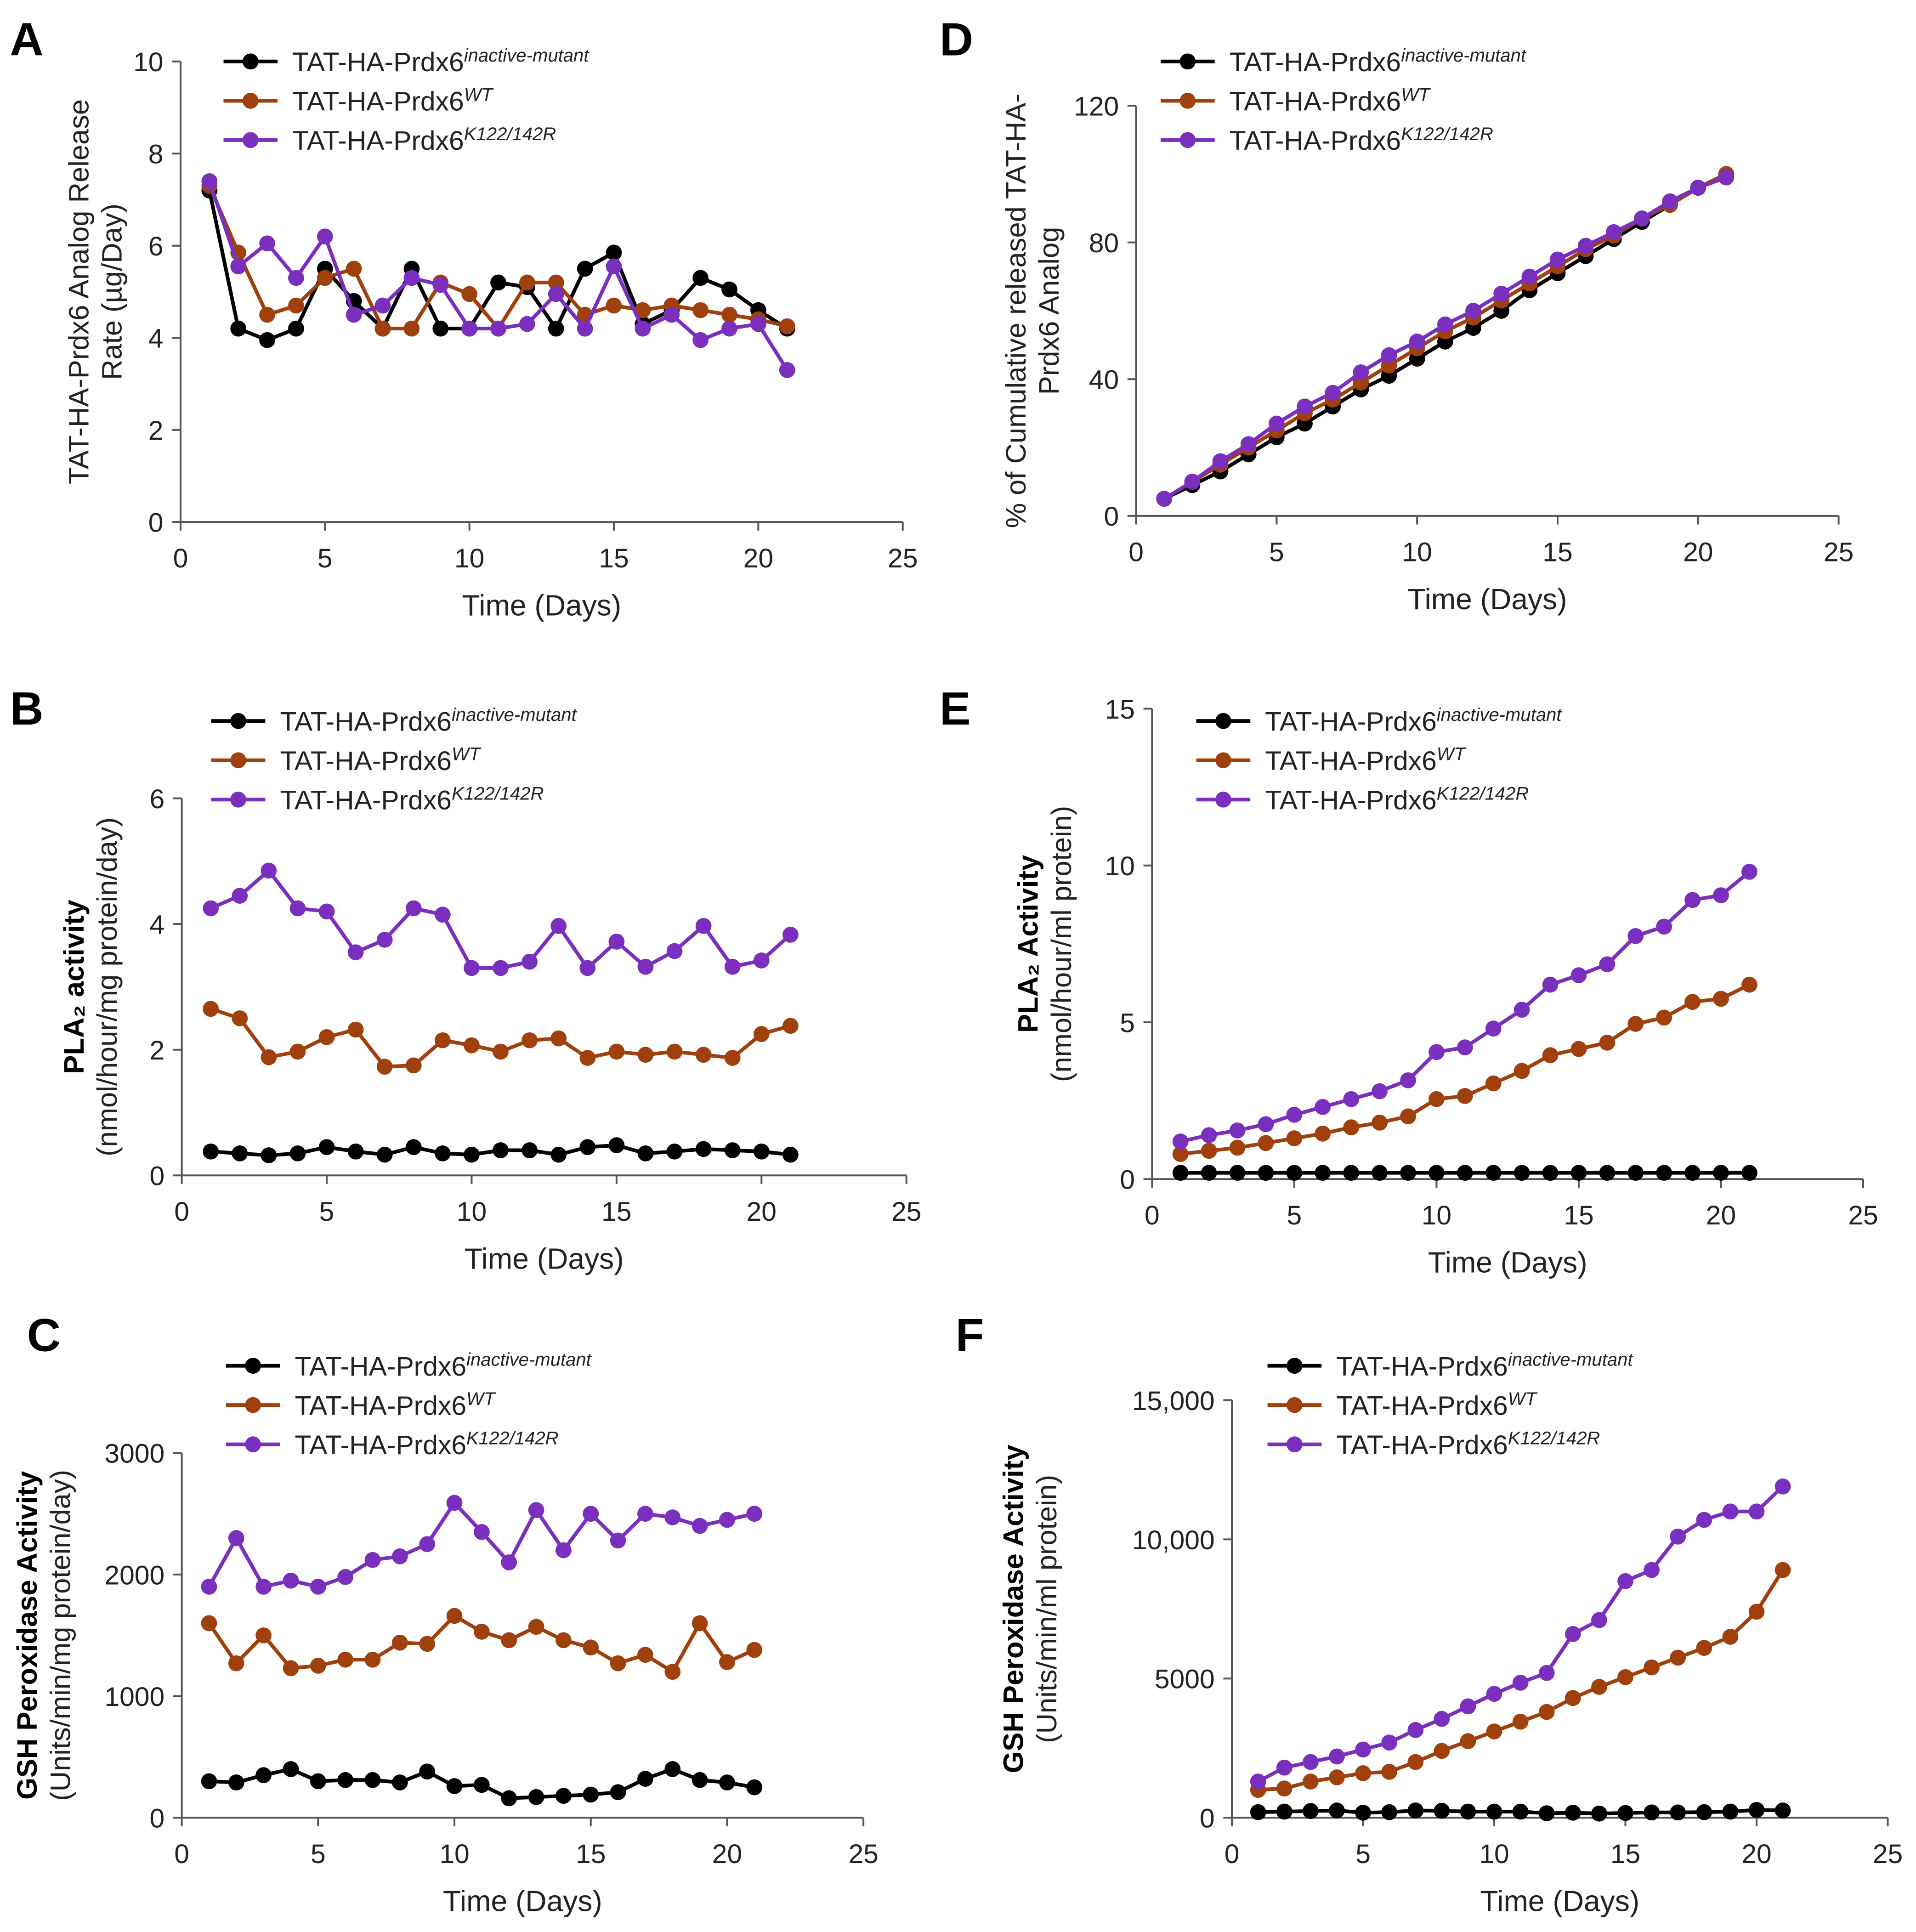 The image size is (1916, 1932). I want to click on panel-label: C, so click(44, 1335).